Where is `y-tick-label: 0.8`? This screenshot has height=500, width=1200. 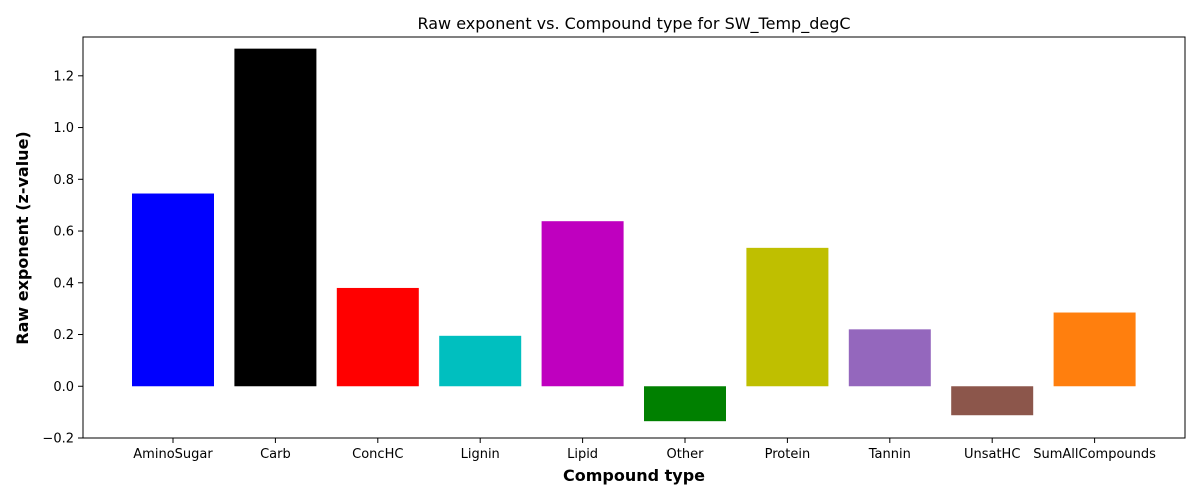
y-tick-label: 0.8 is located at coordinates (63, 180).